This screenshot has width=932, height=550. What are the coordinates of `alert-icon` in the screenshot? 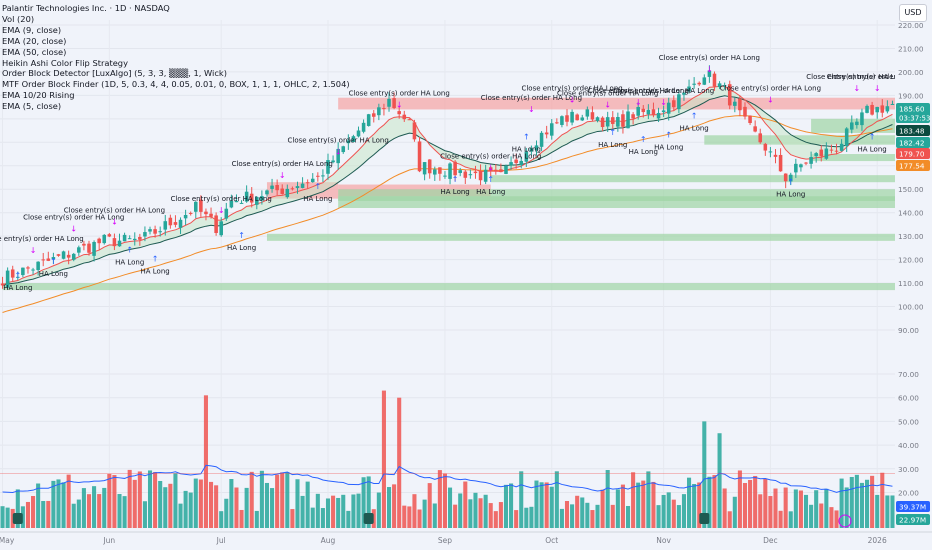 It's located at (845, 521).